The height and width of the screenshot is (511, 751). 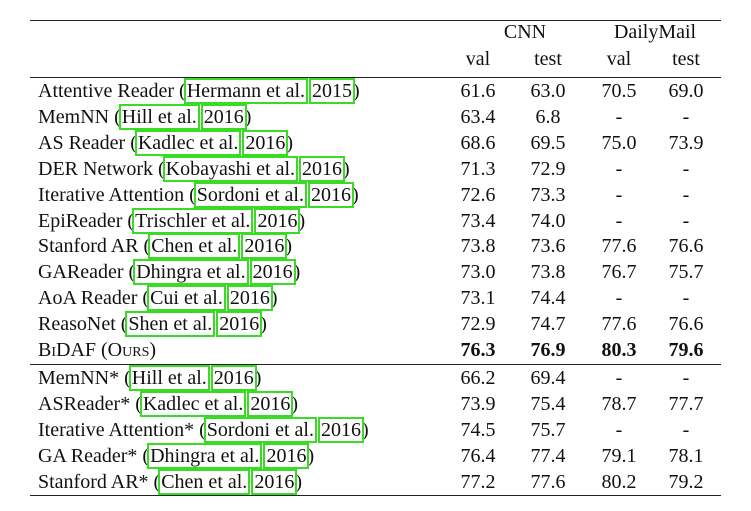 I want to click on score-cnn-test: 75.4, so click(x=548, y=403).